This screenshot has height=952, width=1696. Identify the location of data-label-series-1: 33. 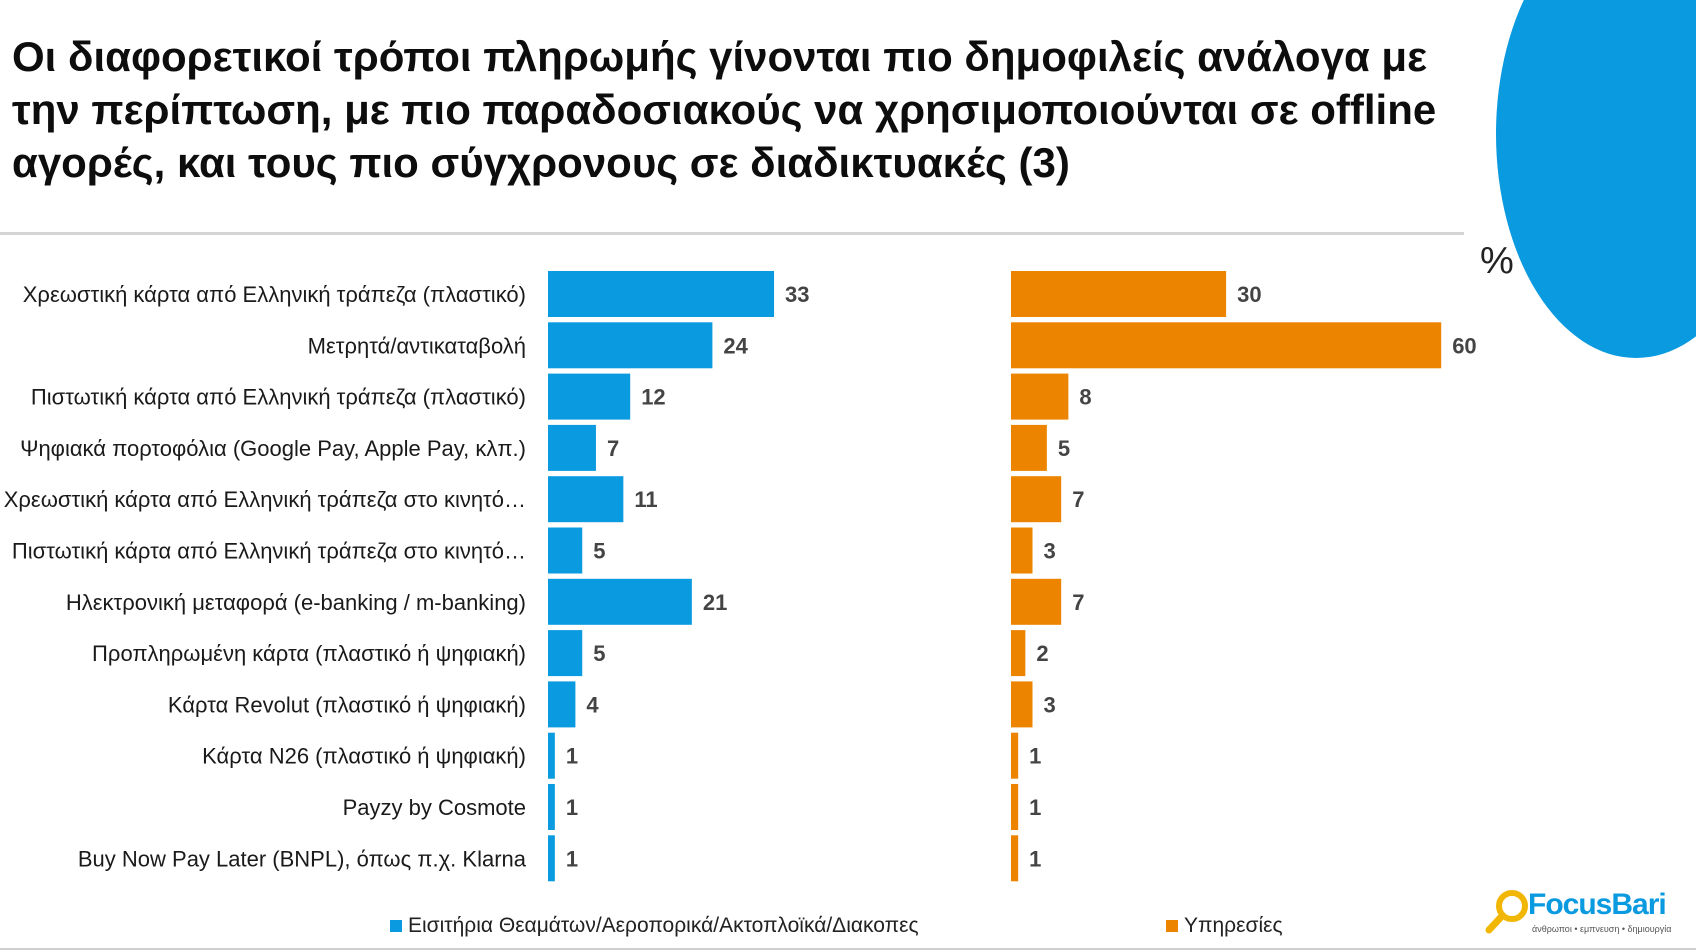
(797, 294).